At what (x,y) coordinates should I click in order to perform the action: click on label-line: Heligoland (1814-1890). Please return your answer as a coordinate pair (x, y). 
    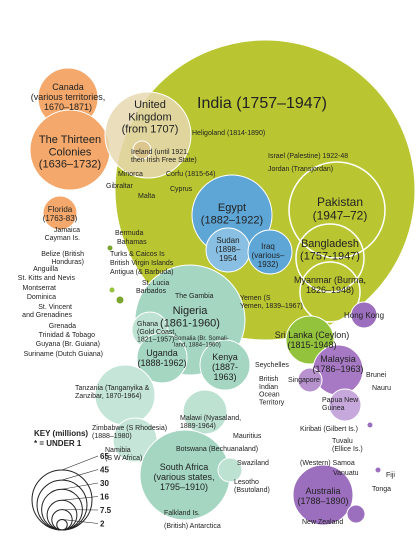
    Looking at the image, I should click on (228, 133).